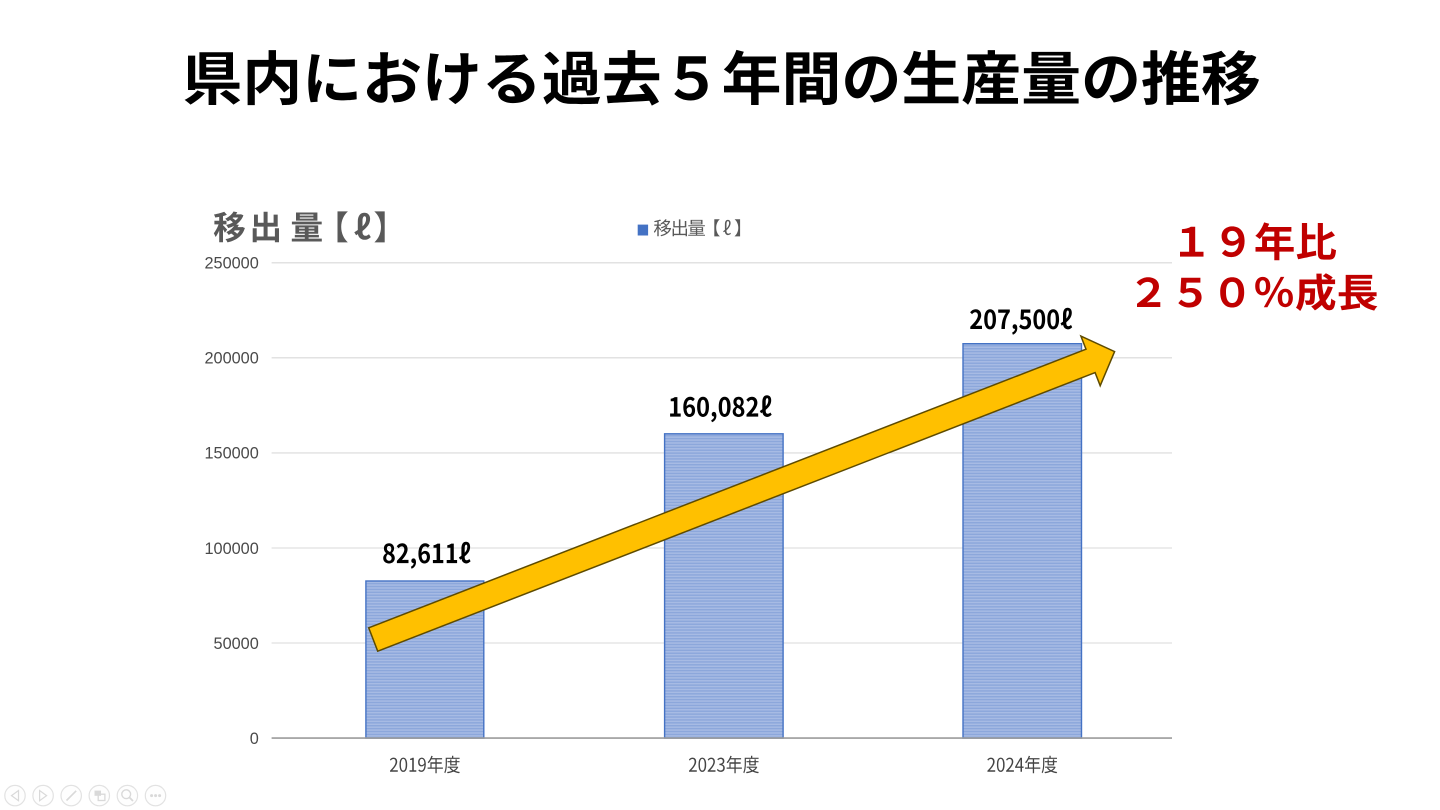  Describe the element at coordinates (254, 739) in the screenshot. I see `svg-text: 0` at that location.